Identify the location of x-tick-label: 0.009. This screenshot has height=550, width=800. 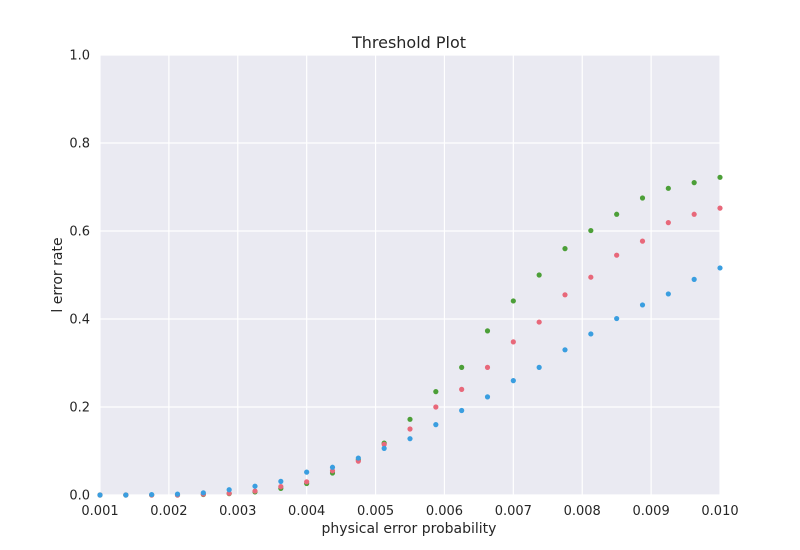
(651, 511).